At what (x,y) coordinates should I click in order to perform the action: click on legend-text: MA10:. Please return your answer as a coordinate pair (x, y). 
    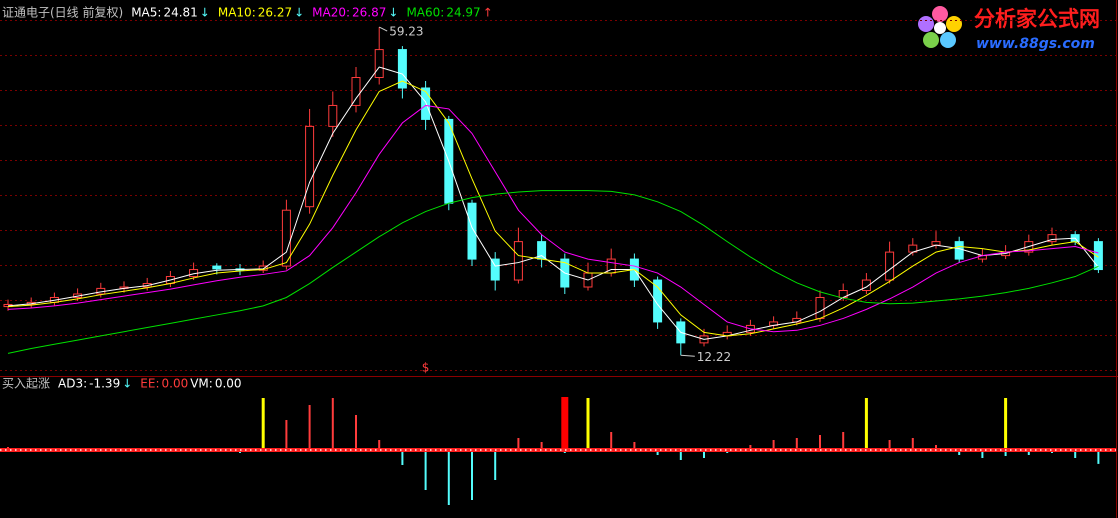
    Looking at the image, I should click on (237, 13).